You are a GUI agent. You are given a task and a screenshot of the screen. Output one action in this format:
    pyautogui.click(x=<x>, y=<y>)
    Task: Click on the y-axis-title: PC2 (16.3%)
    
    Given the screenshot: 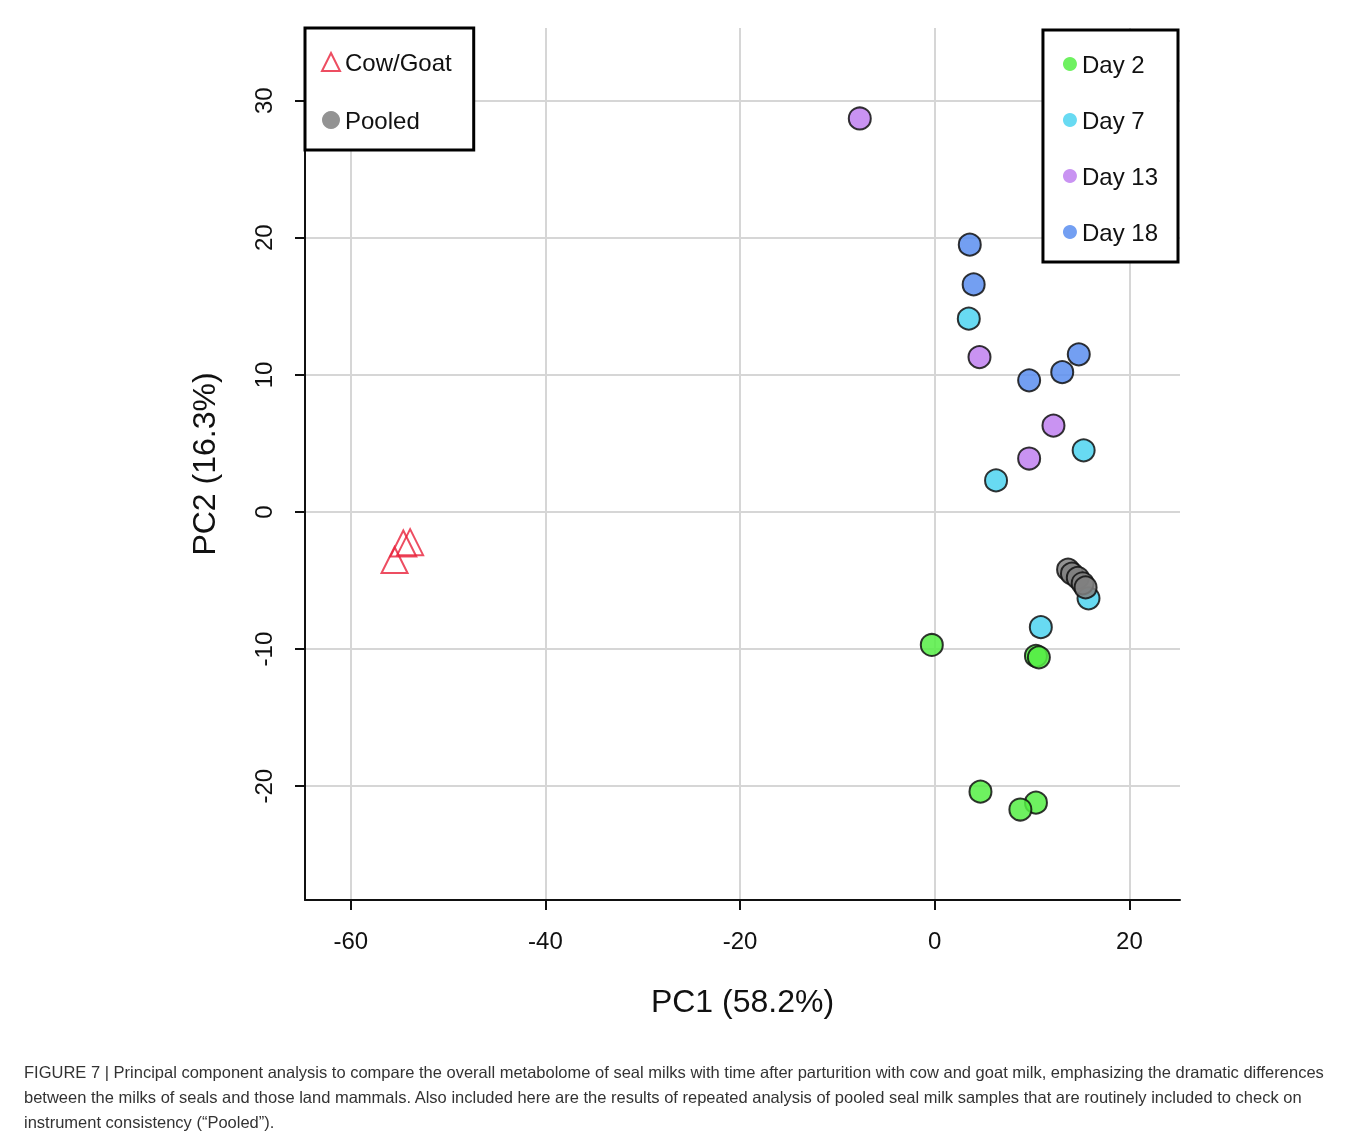 What is the action you would take?
    pyautogui.click(x=204, y=464)
    